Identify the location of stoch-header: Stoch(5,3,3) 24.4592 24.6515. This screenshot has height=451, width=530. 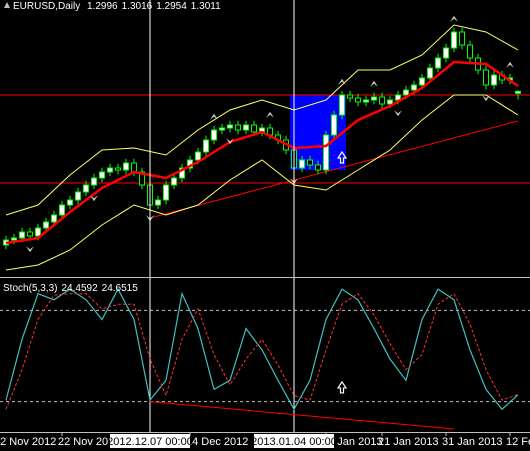
(72, 288).